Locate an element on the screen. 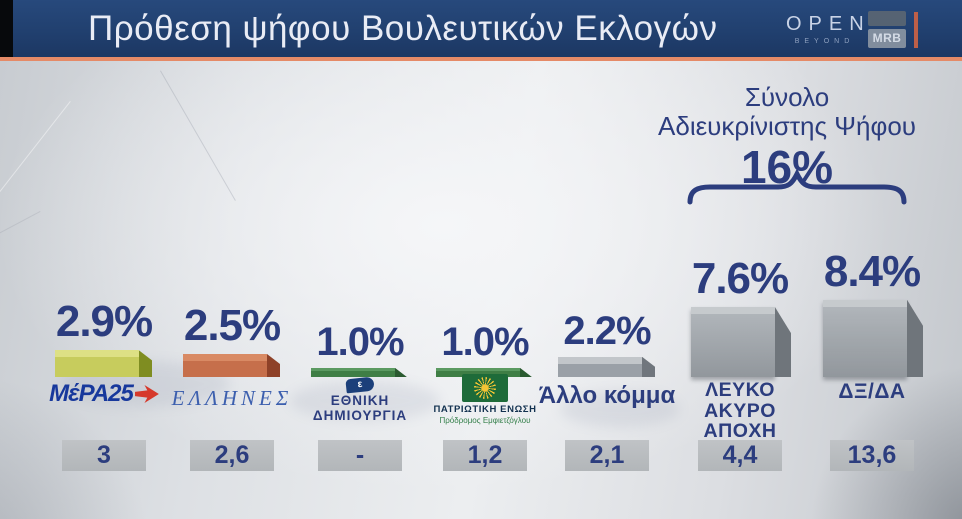 The width and height of the screenshot is (962, 519). value-label: 2.2% is located at coordinates (607, 330).